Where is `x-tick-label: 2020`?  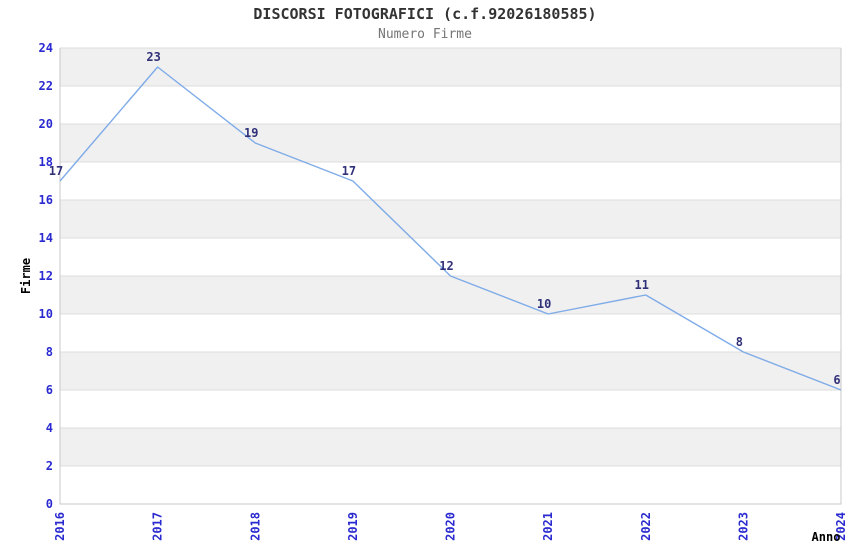 x-tick-label: 2020 is located at coordinates (451, 526).